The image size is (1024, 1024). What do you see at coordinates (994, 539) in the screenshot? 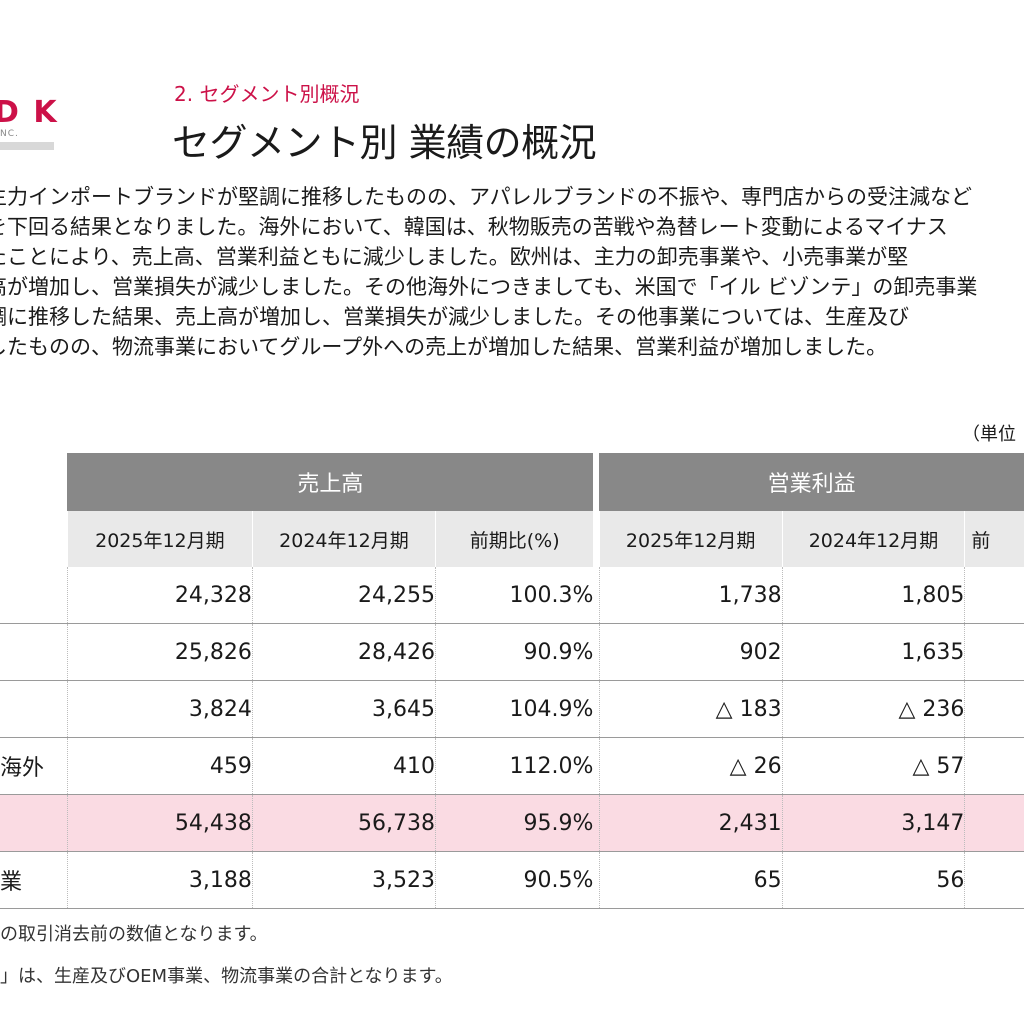
I see `column-header: 前` at bounding box center [994, 539].